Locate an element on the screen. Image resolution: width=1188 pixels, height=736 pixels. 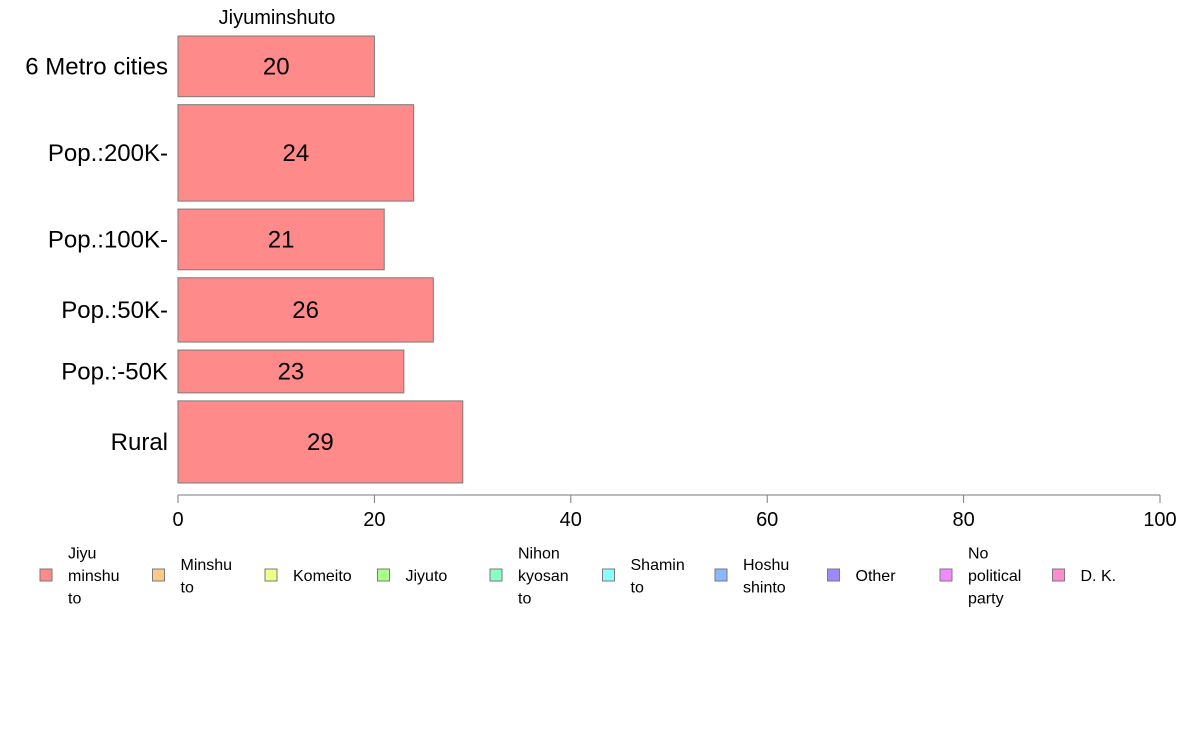
legend-label: Nihon kyosan to is located at coordinates (543, 577).